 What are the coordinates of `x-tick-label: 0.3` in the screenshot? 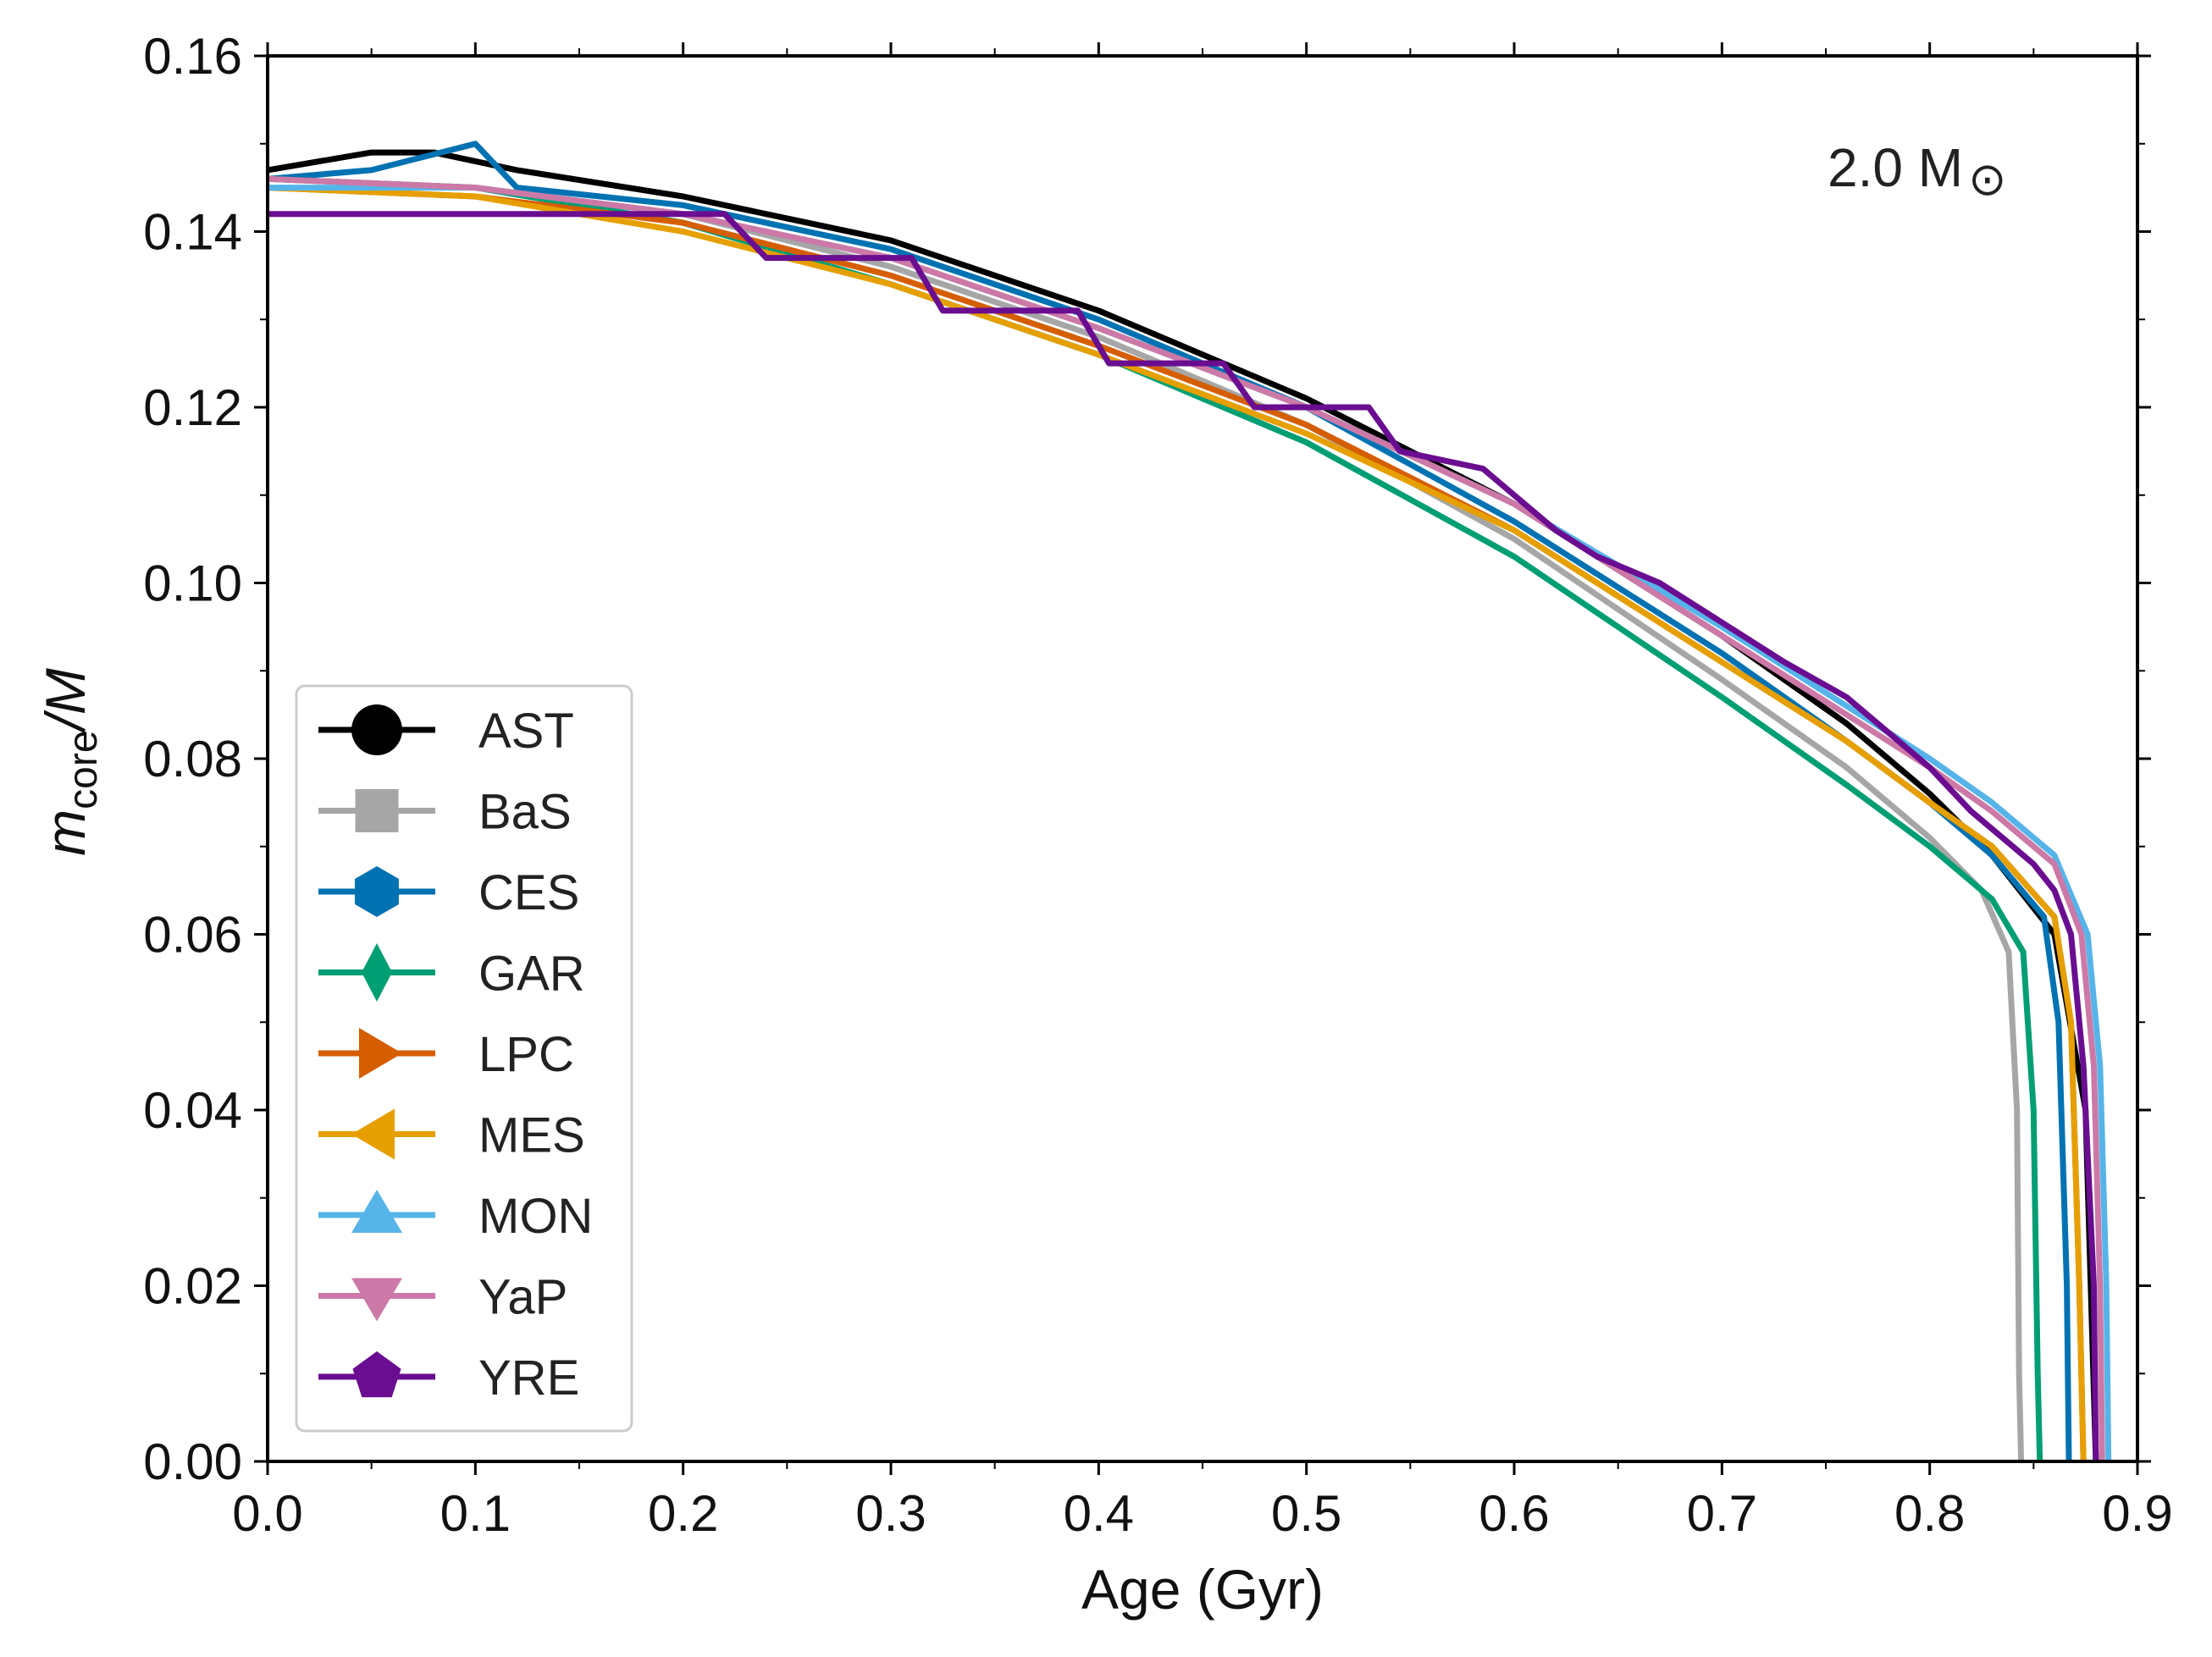 It's located at (890, 1513).